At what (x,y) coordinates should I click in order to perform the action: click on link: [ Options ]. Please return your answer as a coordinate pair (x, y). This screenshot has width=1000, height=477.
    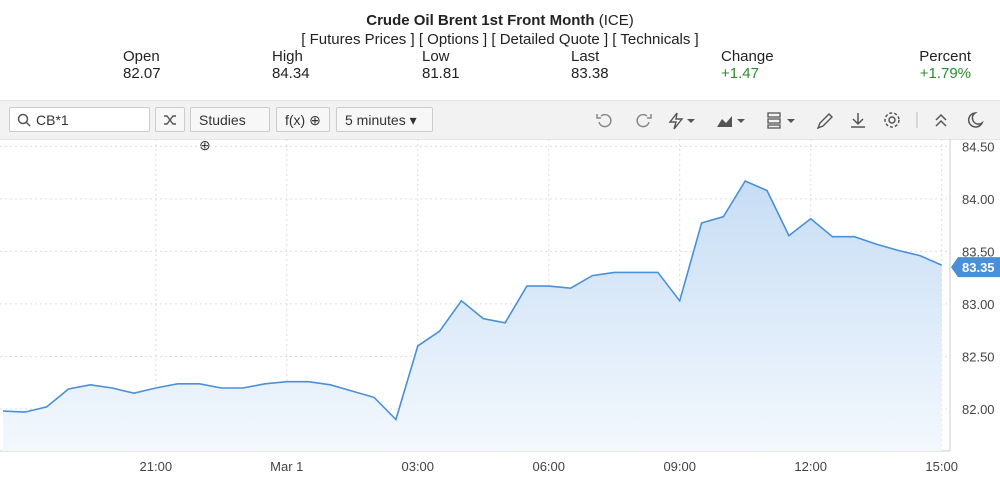
    Looking at the image, I should click on (453, 39).